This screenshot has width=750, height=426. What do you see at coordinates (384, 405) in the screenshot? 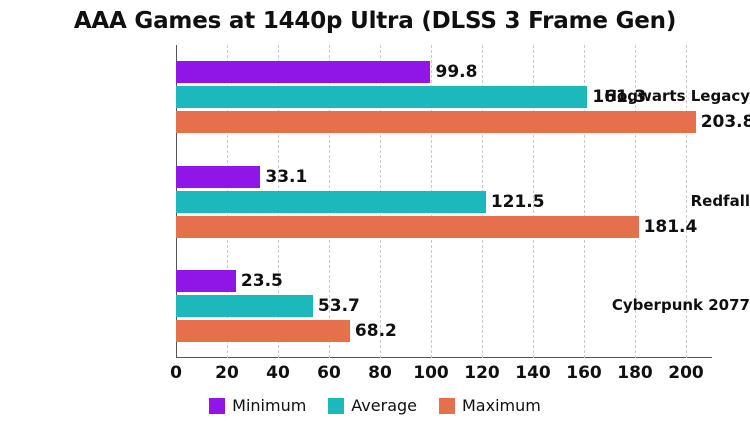
I see `legend-label: Average` at bounding box center [384, 405].